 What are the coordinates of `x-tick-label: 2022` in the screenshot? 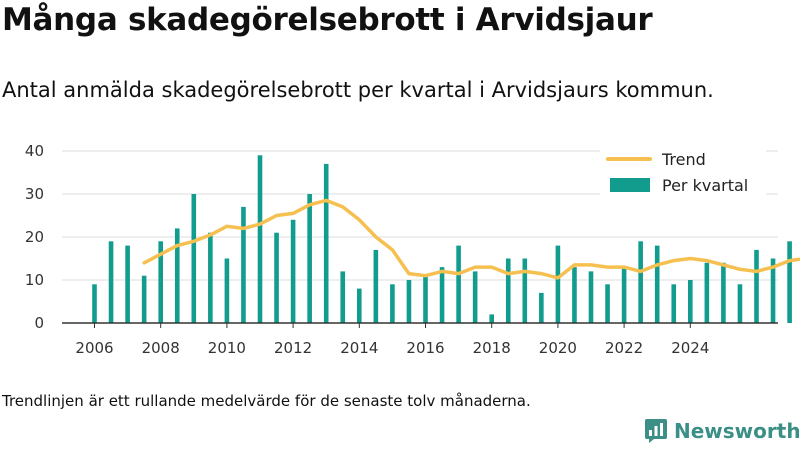 It's located at (624, 348).